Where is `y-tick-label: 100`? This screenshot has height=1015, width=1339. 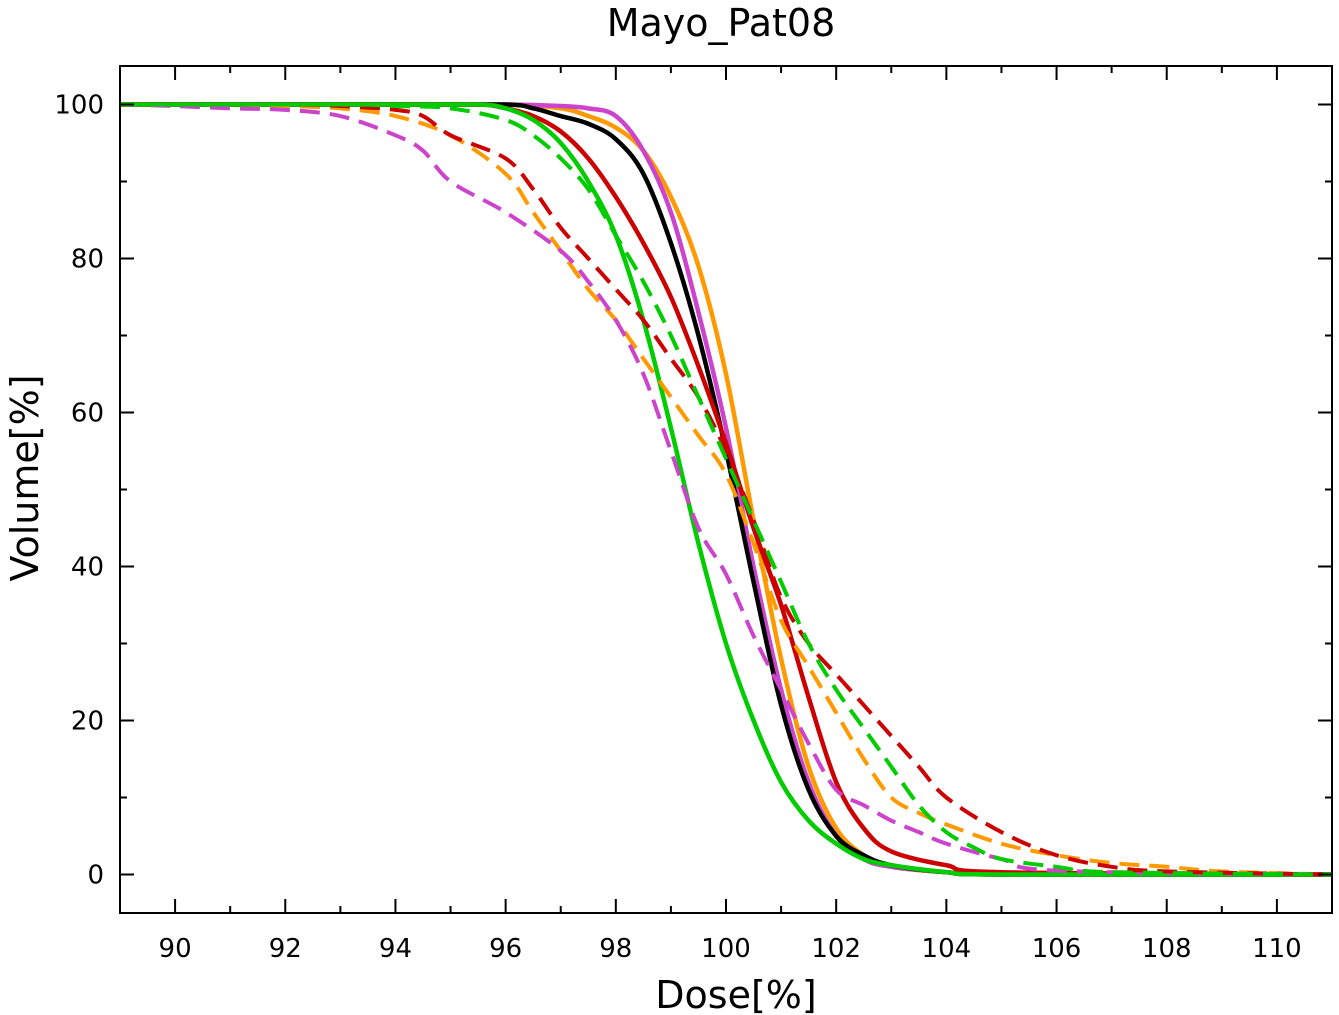
y-tick-label: 100 is located at coordinates (79, 106).